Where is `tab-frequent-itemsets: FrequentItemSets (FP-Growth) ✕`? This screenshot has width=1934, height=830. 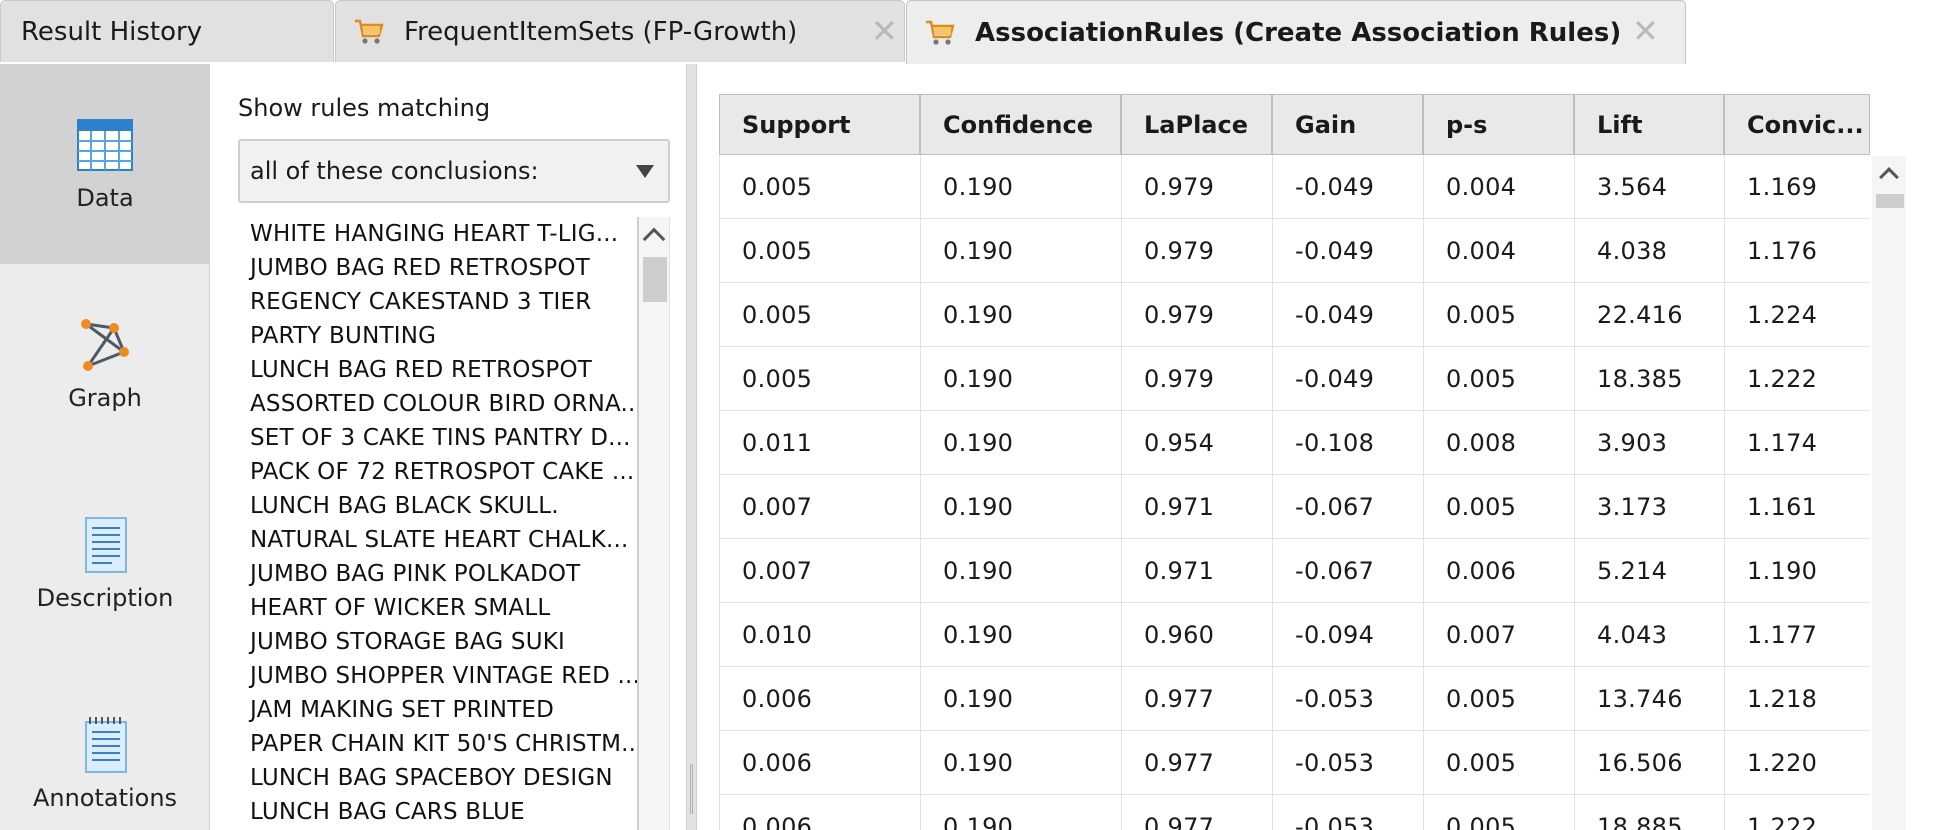 tab-frequent-itemsets: FrequentItemSets (FP-Growth) ✕ is located at coordinates (620, 31).